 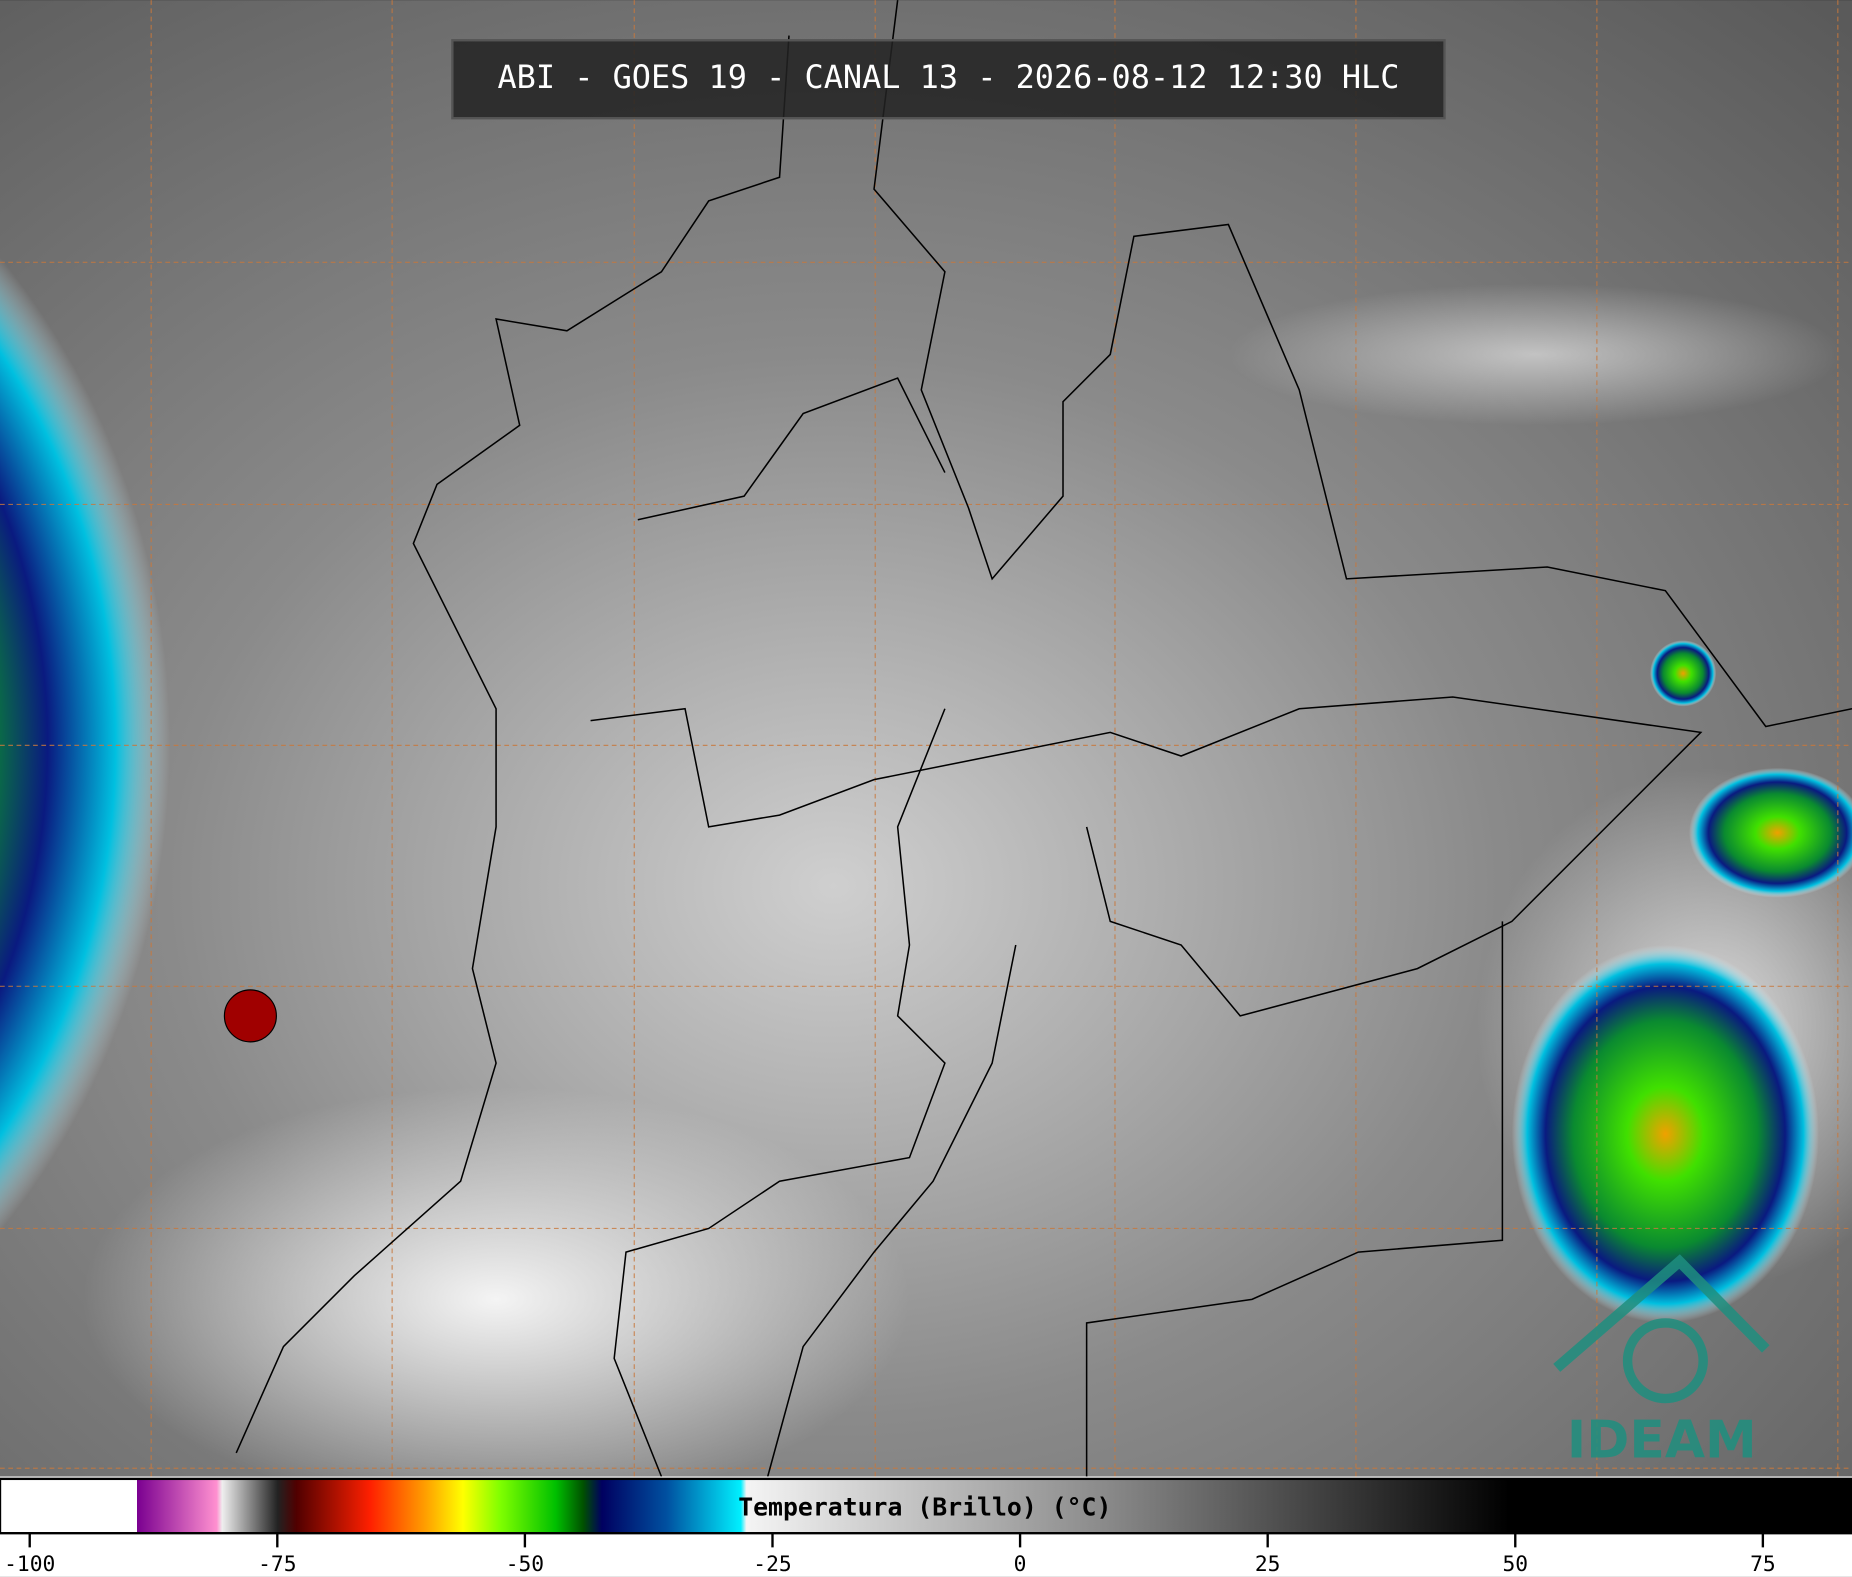 What do you see at coordinates (1020, 1564) in the screenshot?
I see `tick-label: 0` at bounding box center [1020, 1564].